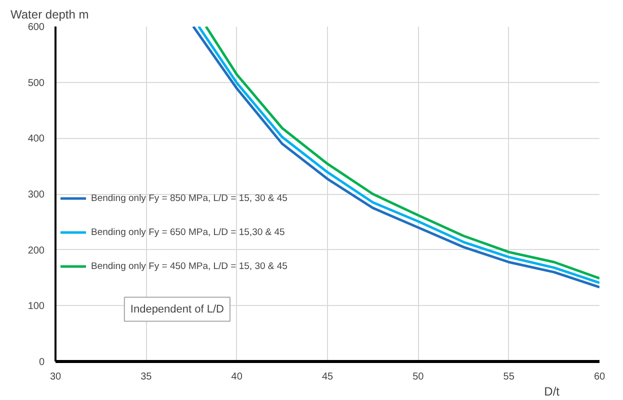 This screenshot has width=623, height=400. What do you see at coordinates (177, 309) in the screenshot?
I see `annotation: Independent of L/D` at bounding box center [177, 309].